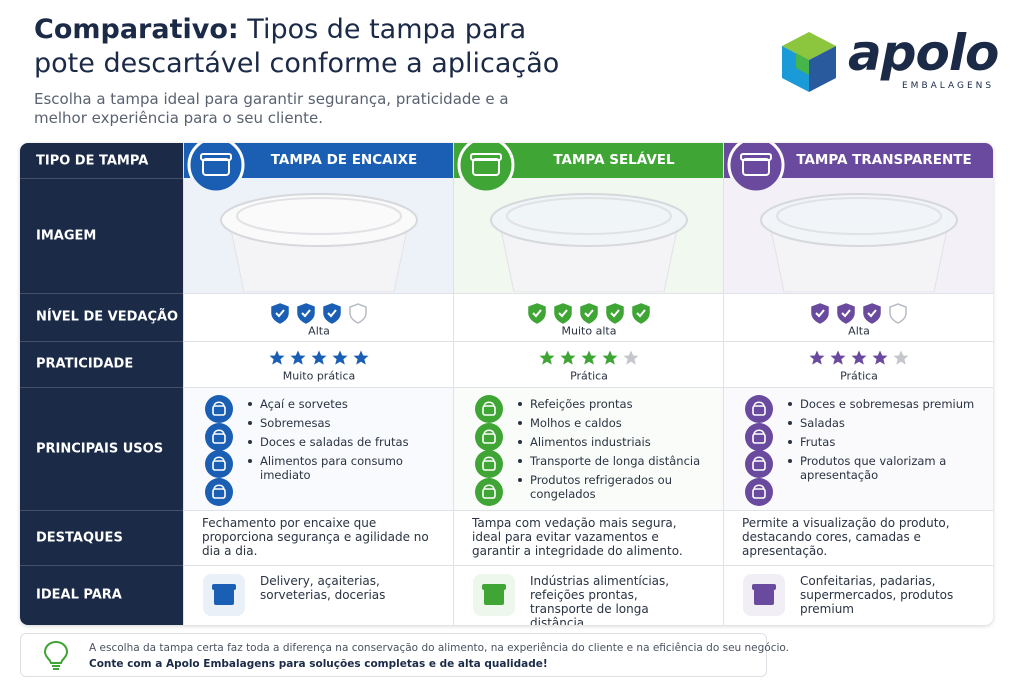 This screenshot has height=683, width=1024. What do you see at coordinates (613, 423) in the screenshot?
I see `use-item: Molhos e caldos` at bounding box center [613, 423].